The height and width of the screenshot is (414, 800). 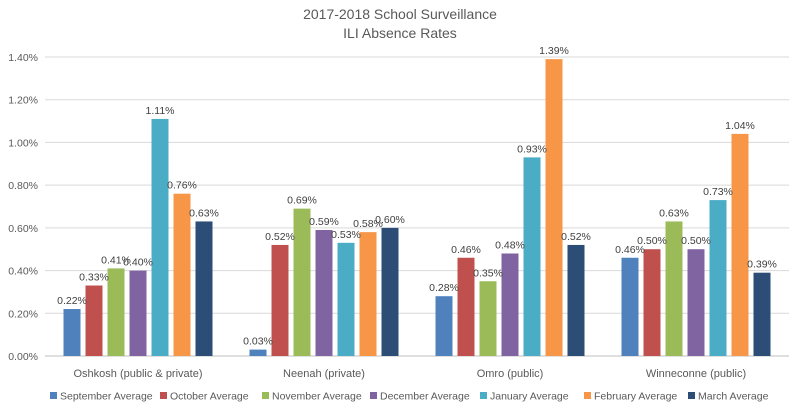 What do you see at coordinates (94, 320) in the screenshot?
I see `bar-october-average-oshkosh-public-private` at bounding box center [94, 320].